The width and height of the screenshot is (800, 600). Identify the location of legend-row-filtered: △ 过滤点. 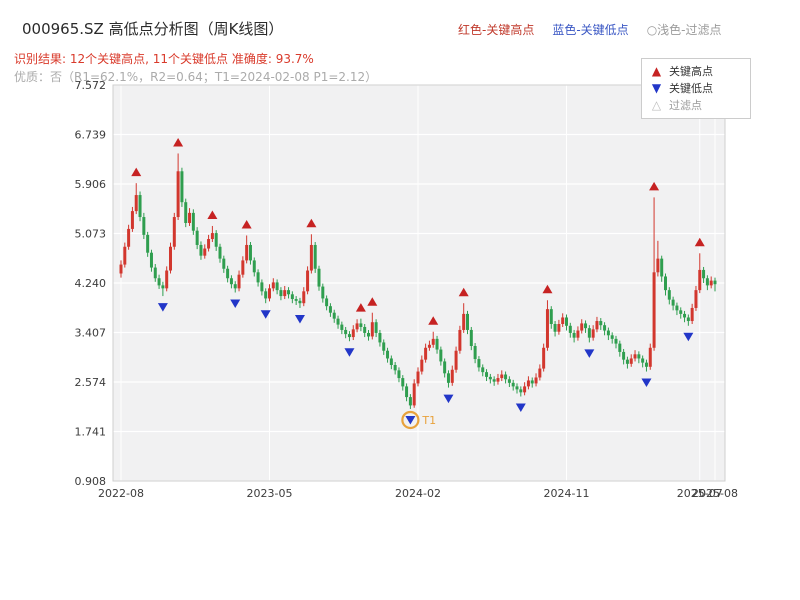
(696, 105).